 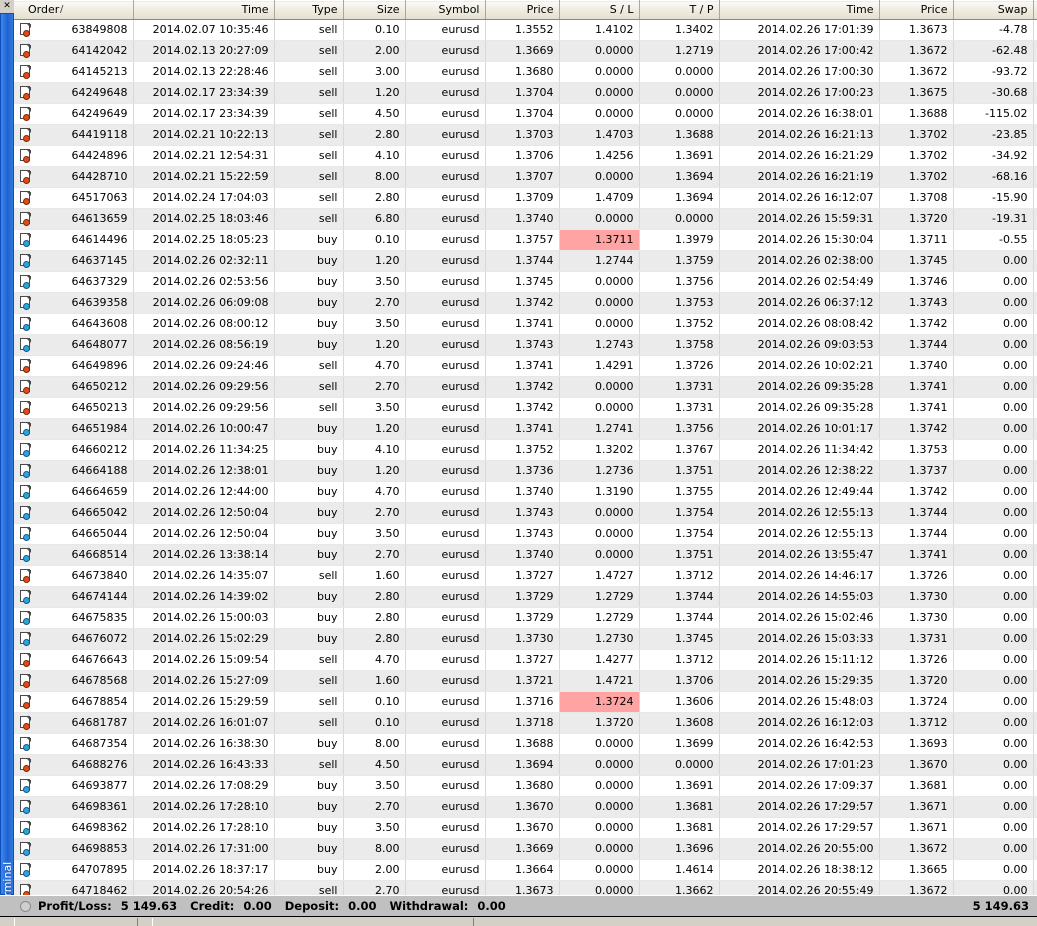 What do you see at coordinates (7, 460) in the screenshot?
I see `tab-terminal: Terminal` at bounding box center [7, 460].